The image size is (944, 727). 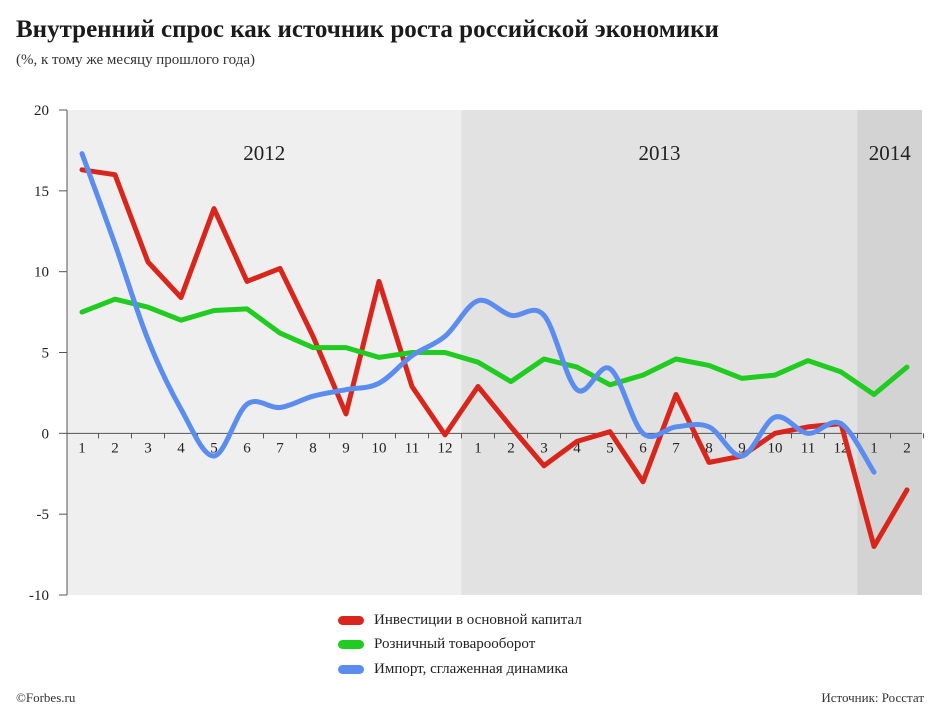 What do you see at coordinates (41, 111) in the screenshot?
I see `y-tick-label: 20` at bounding box center [41, 111].